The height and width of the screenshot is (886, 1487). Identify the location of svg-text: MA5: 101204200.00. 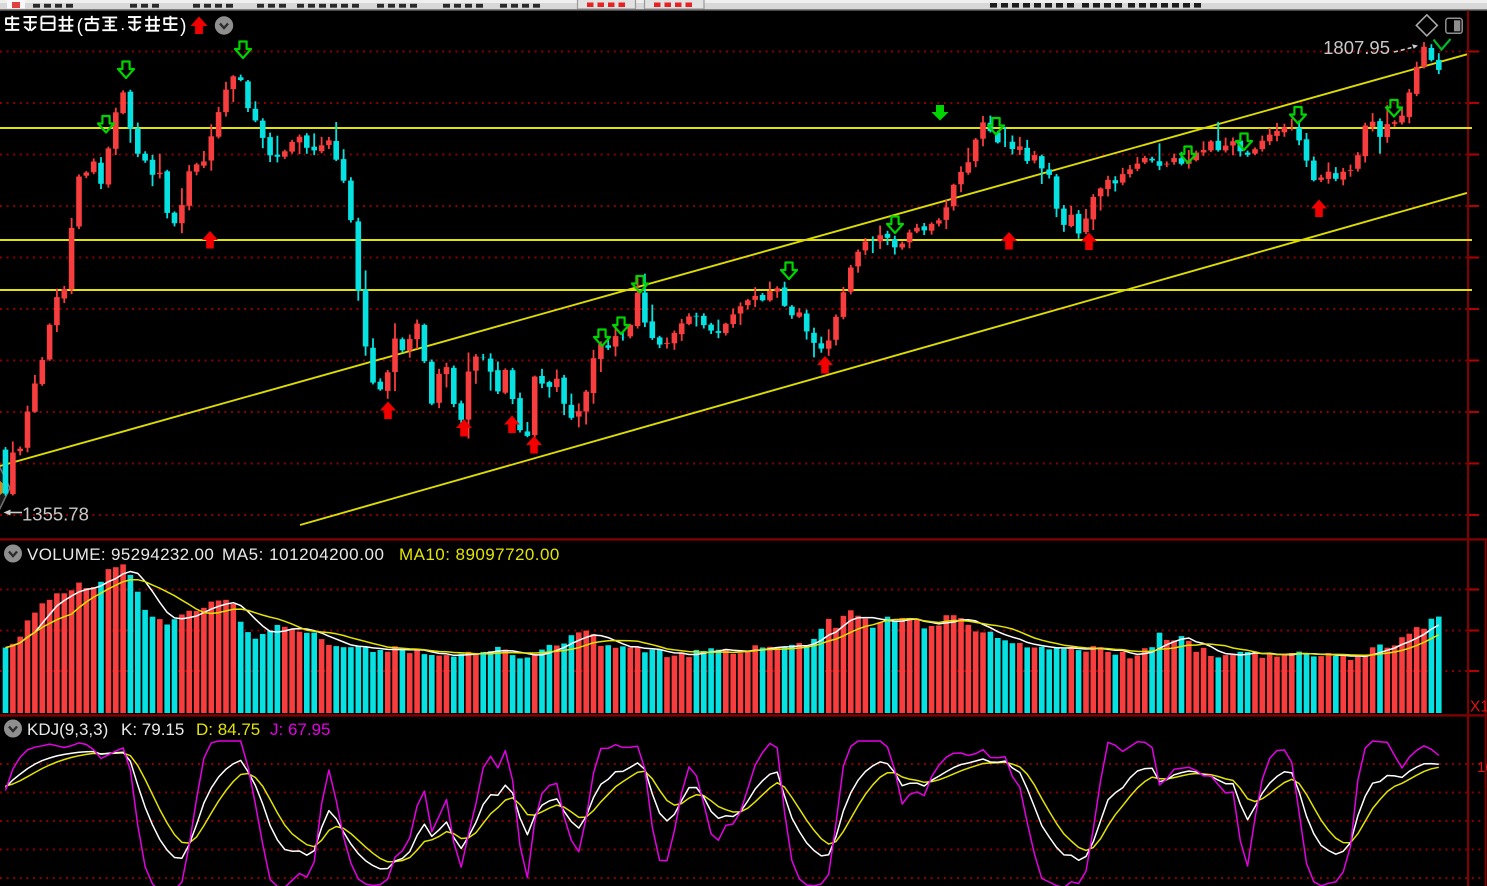
(303, 554).